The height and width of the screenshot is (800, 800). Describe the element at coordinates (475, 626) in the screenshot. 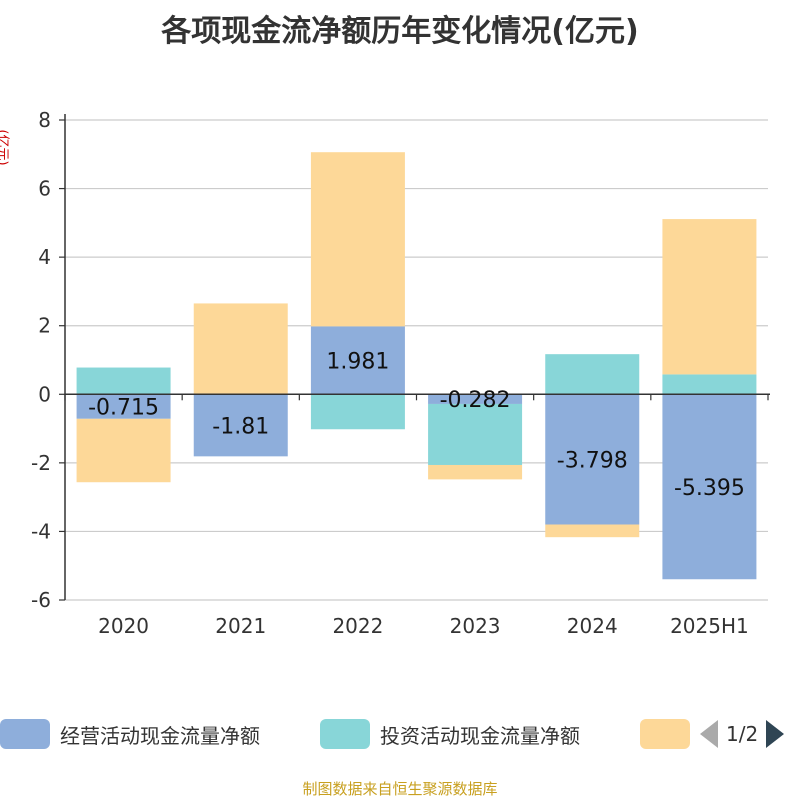

I see `x-tick-label: 2023` at that location.